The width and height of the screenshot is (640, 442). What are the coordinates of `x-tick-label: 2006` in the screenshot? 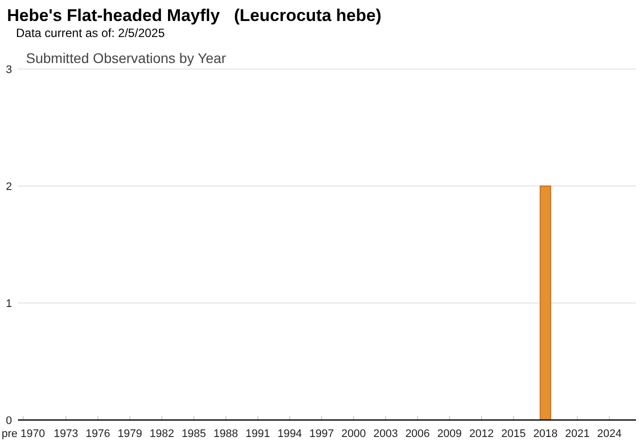 It's located at (417, 434).